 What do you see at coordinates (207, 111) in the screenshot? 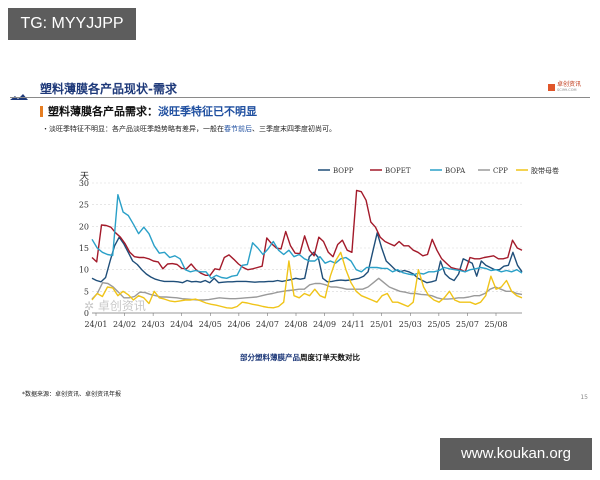
I see `section-title-highlight: 淡旺季特征已不明显` at bounding box center [207, 111].